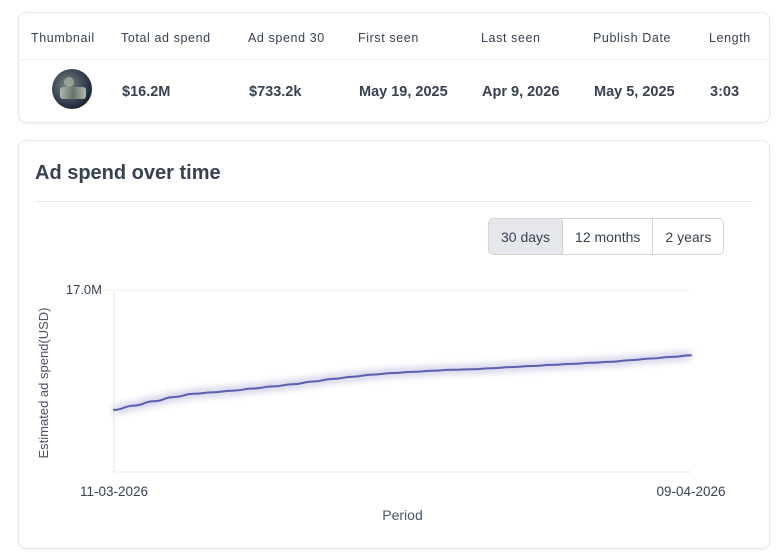 This screenshot has height=560, width=784. Describe the element at coordinates (402, 515) in the screenshot. I see `x-axis-label: Period` at that location.